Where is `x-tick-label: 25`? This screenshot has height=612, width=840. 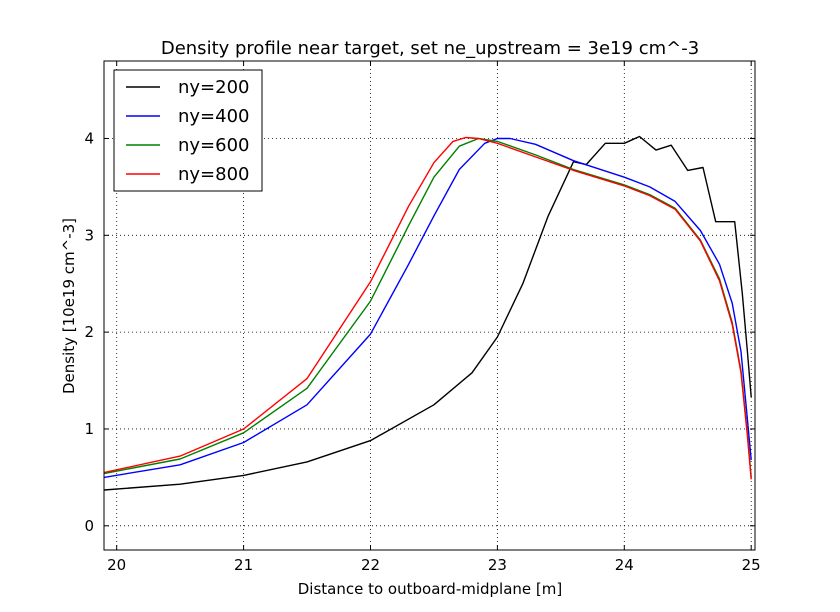 x-tick-label: 25 is located at coordinates (751, 565).